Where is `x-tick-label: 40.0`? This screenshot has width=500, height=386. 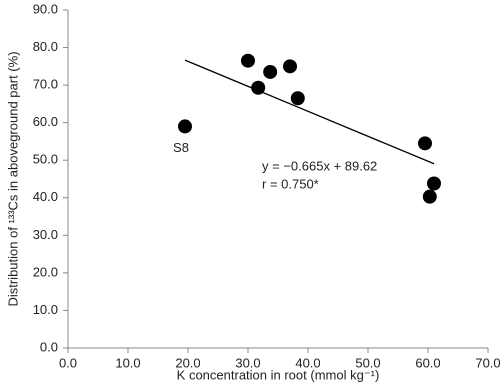
x-tick-label: 40.0 is located at coordinates (307, 362).